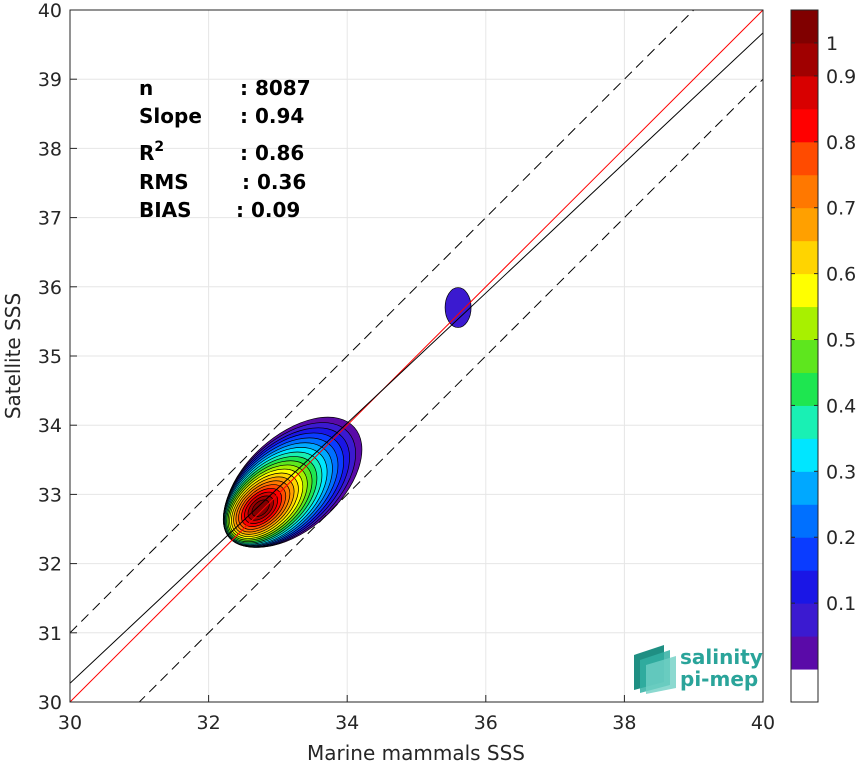 This screenshot has width=858, height=764. I want to click on x-tick-label-1: 32, so click(209, 723).